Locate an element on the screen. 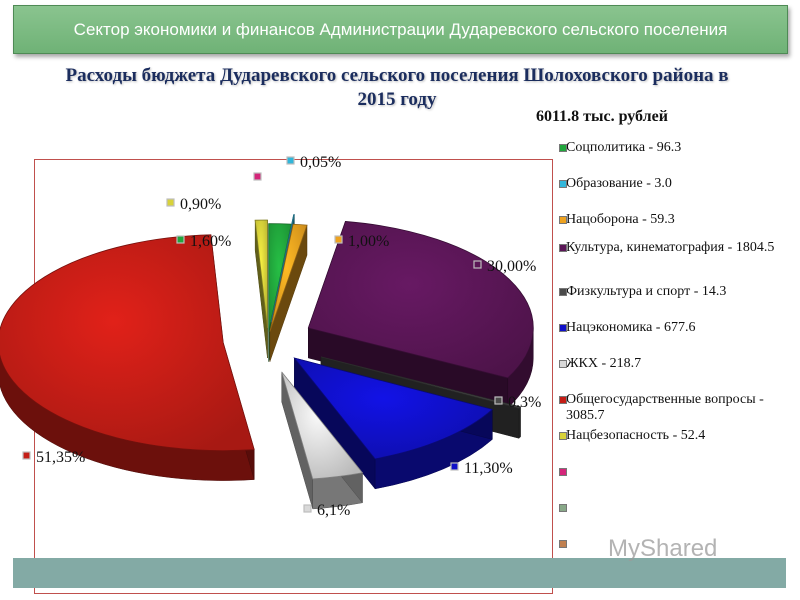 This screenshot has height=600, width=800. data-label-7: 51,35% is located at coordinates (60, 457).